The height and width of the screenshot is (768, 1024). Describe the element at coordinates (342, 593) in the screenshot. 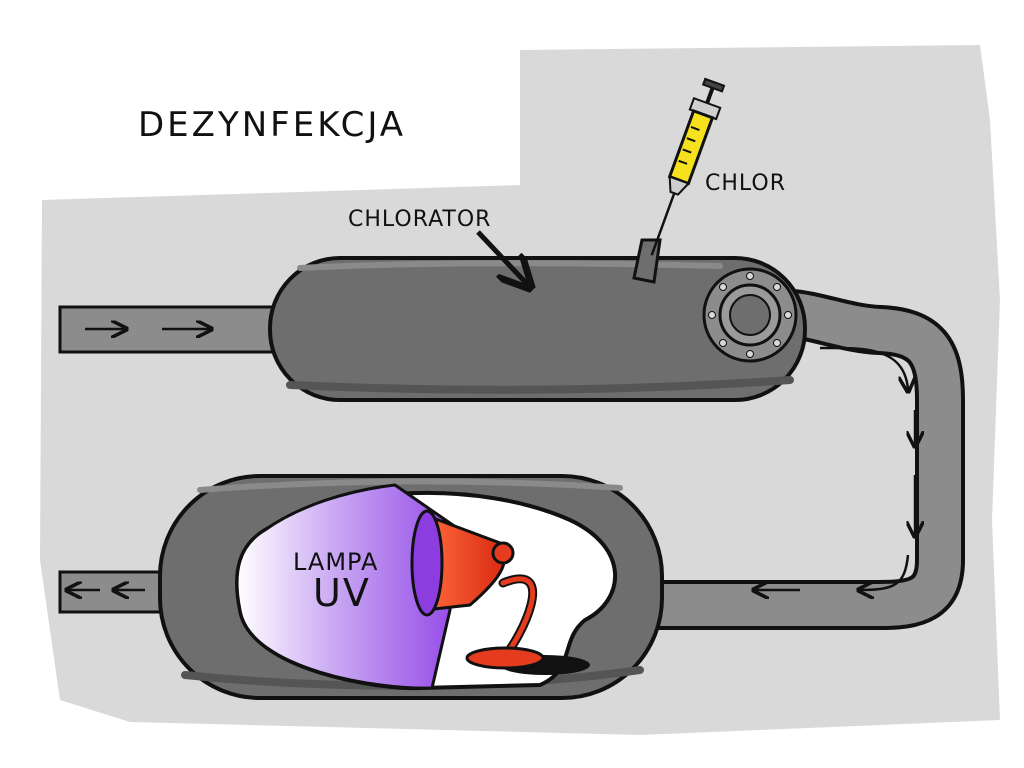

I see `lamp-label-line2: UV` at that location.